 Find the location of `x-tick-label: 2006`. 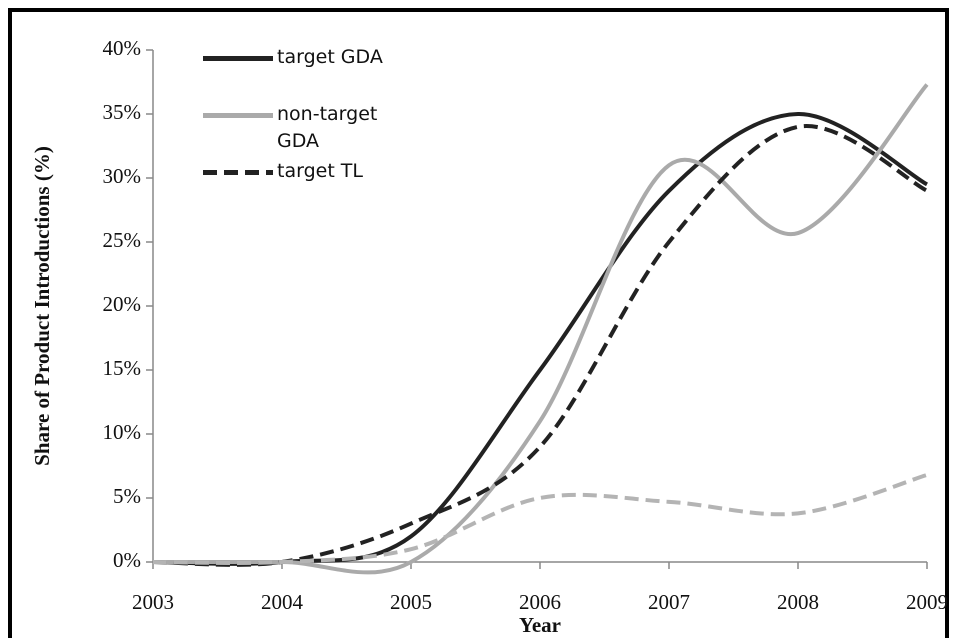

x-tick-label: 2006 is located at coordinates (540, 602).